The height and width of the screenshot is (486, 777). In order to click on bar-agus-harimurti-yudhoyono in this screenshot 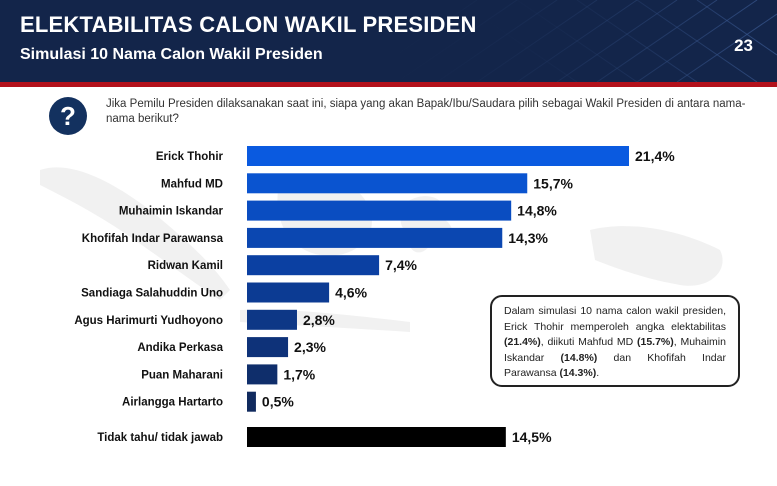, I will do `click(272, 319)`.